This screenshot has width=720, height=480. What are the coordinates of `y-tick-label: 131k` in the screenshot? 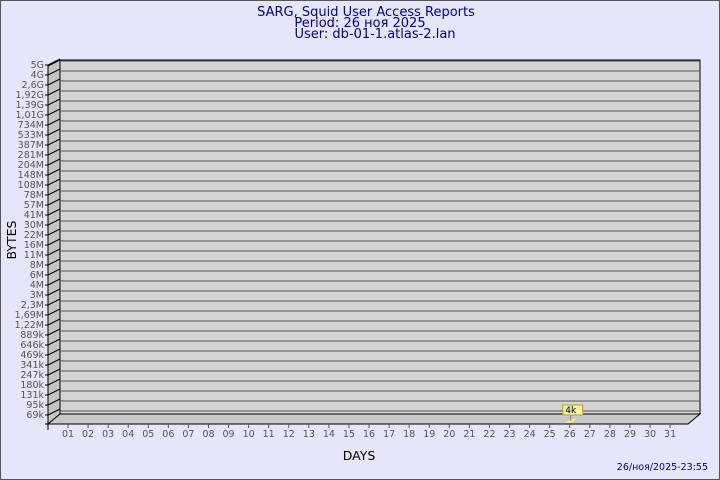 It's located at (32, 395).